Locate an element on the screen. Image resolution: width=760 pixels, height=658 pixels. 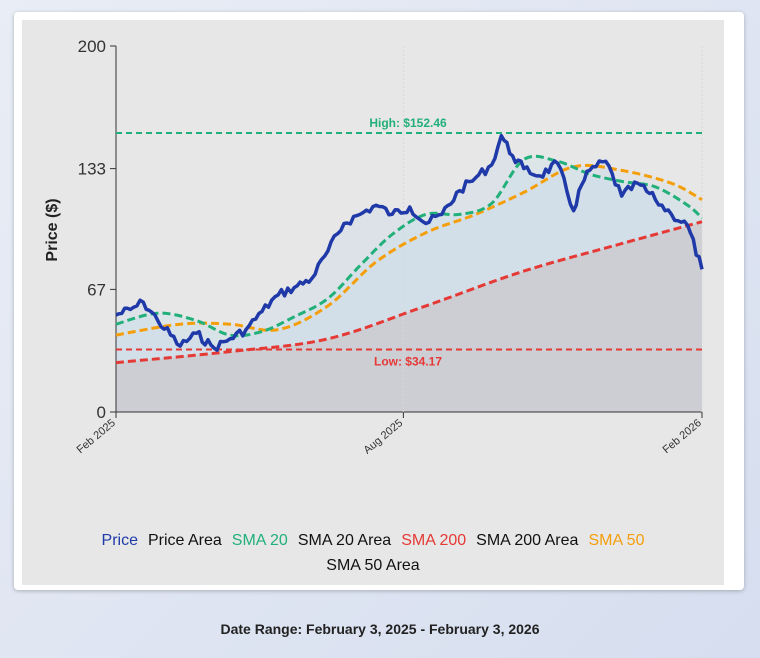
legend-item-sma-200-area: SMA 200 Area is located at coordinates (527, 540).